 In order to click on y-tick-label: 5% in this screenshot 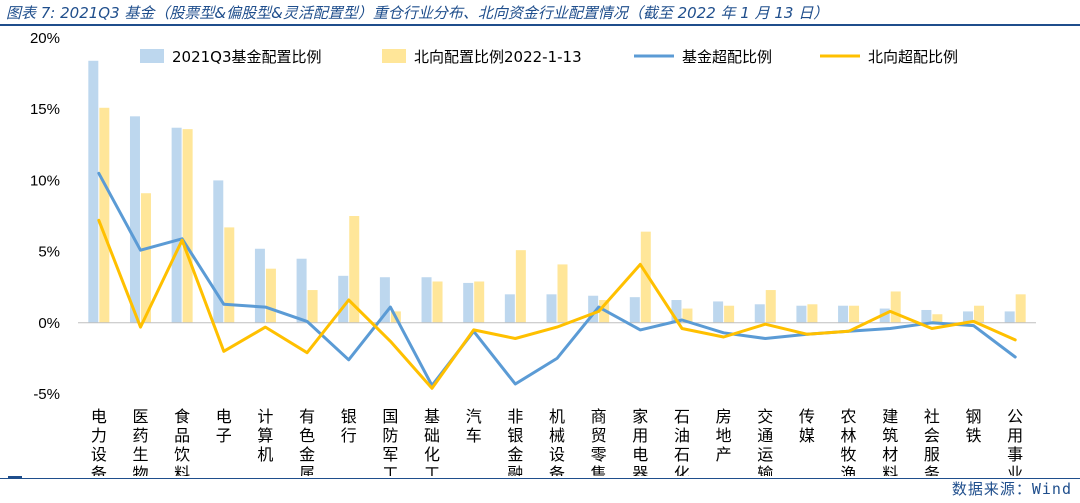, I will do `click(49, 252)`.